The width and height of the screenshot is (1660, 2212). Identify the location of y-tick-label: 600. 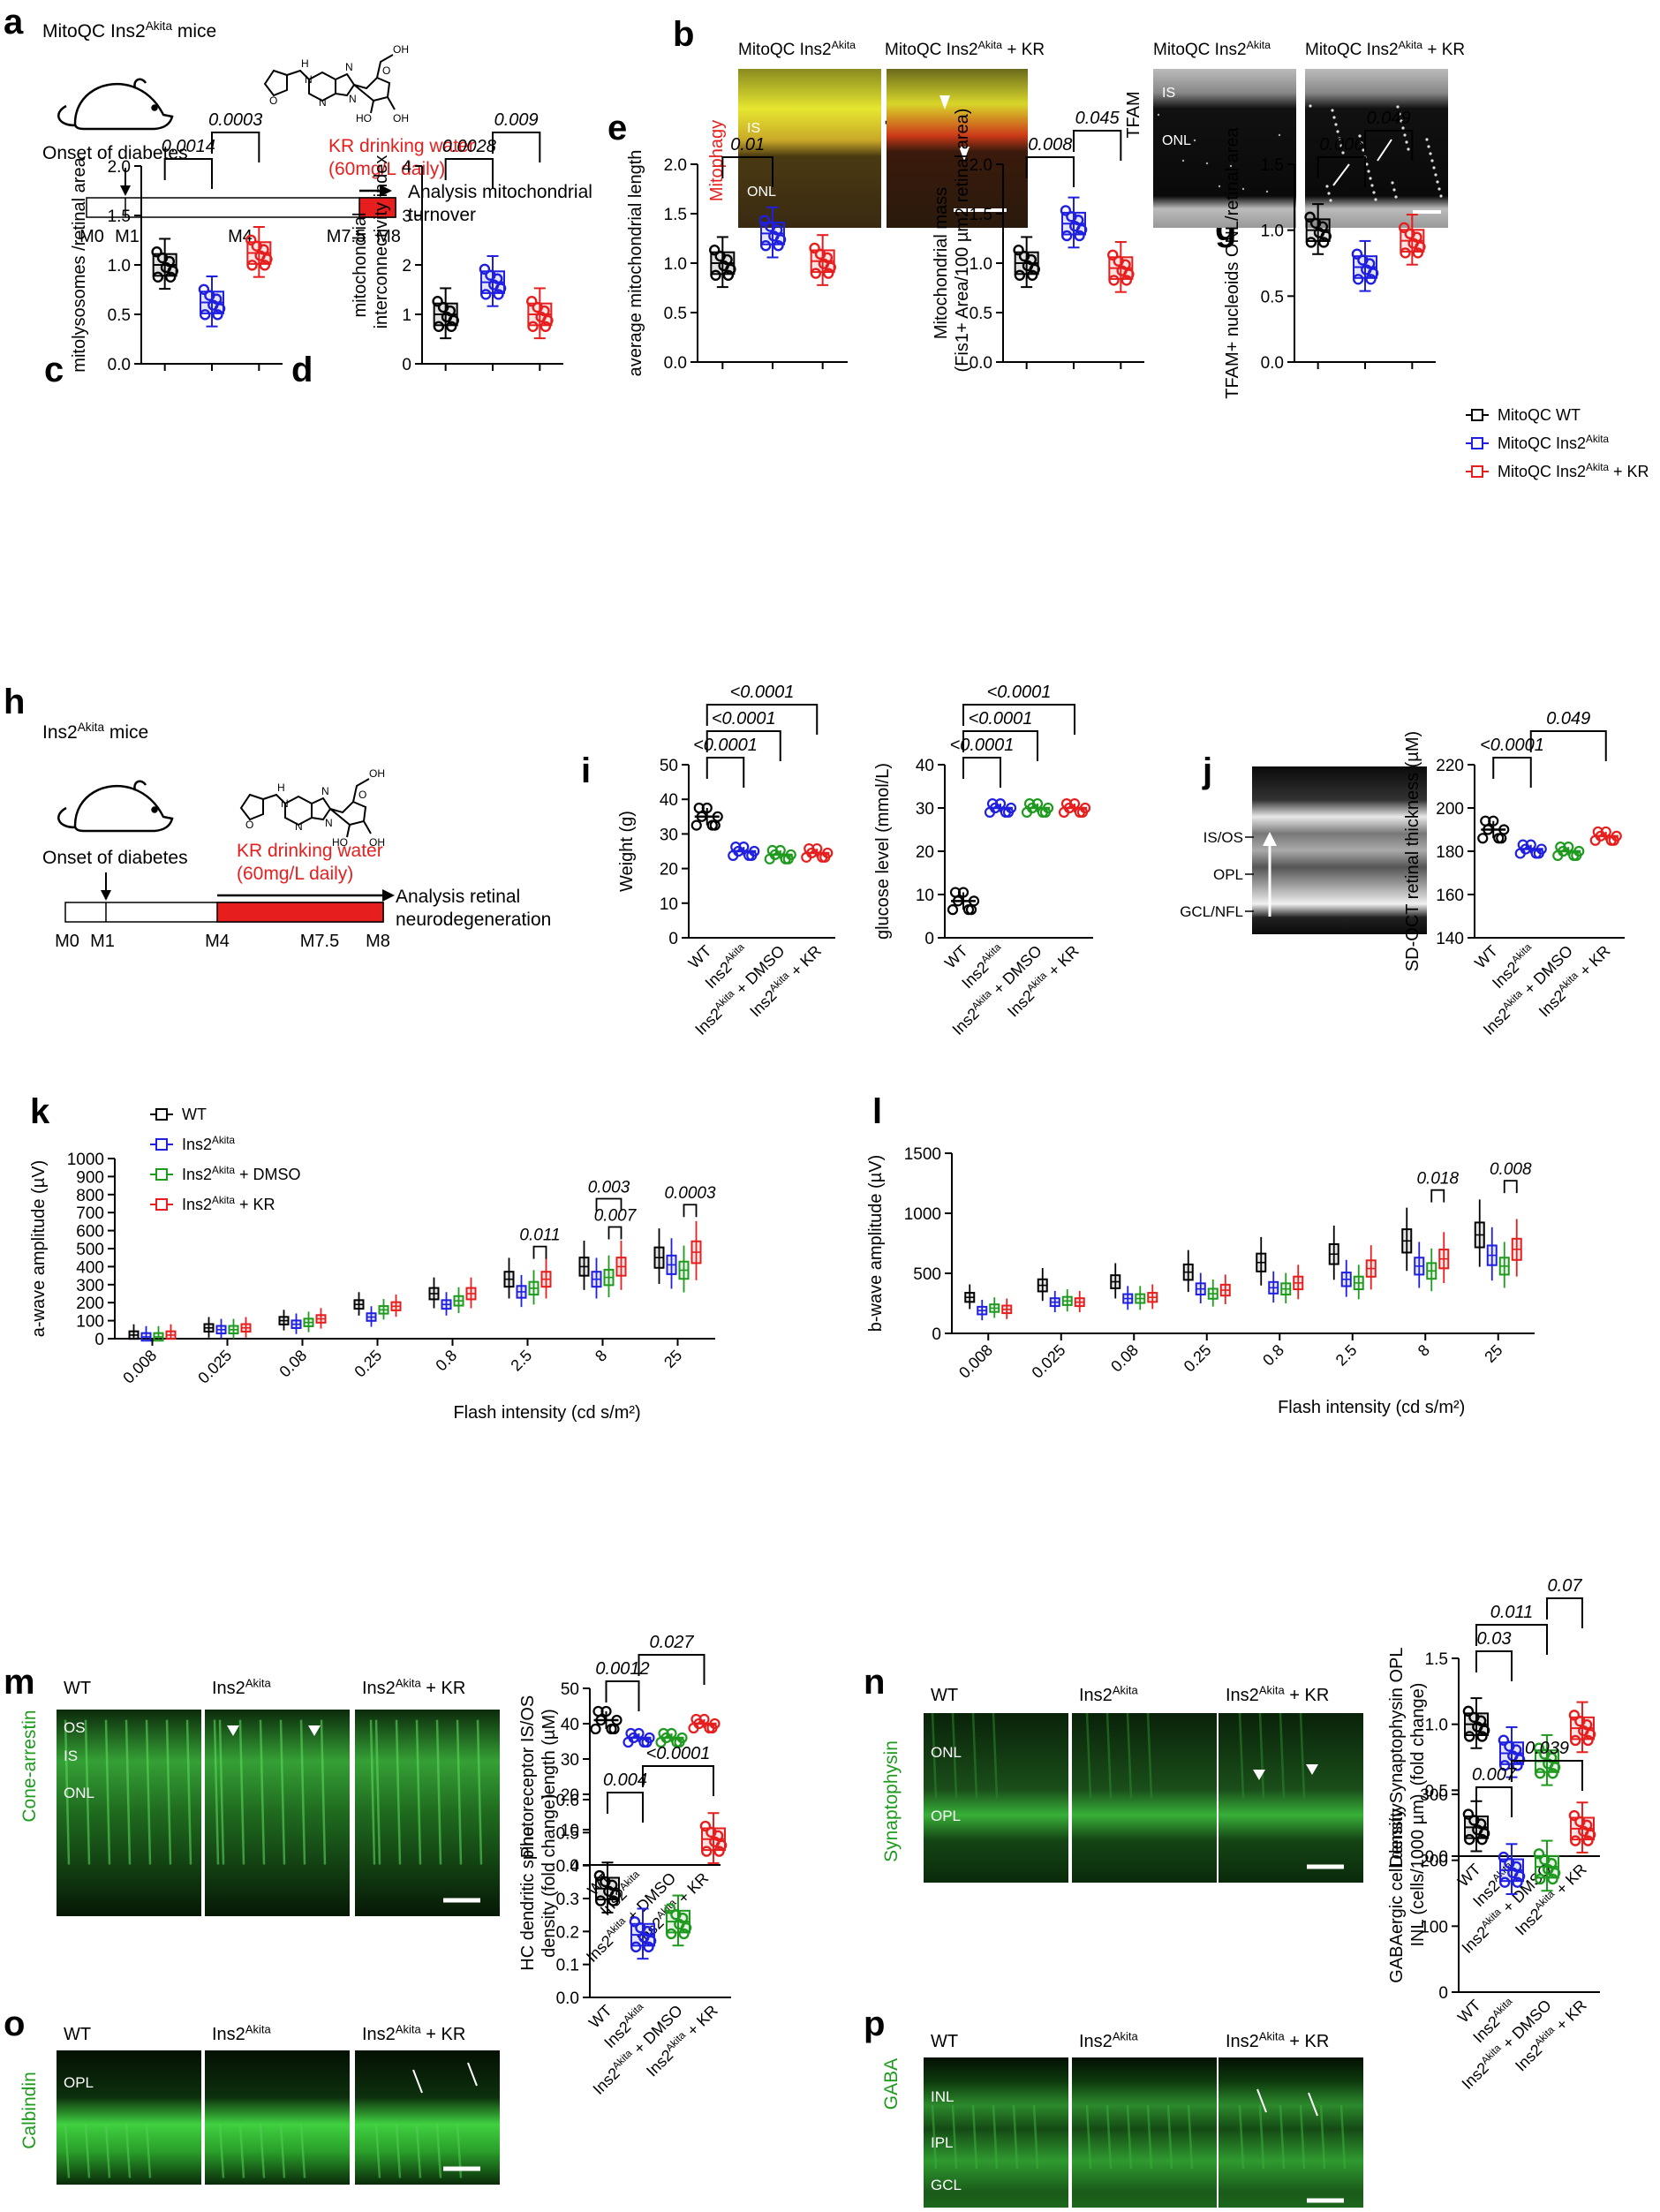
(90, 1232).